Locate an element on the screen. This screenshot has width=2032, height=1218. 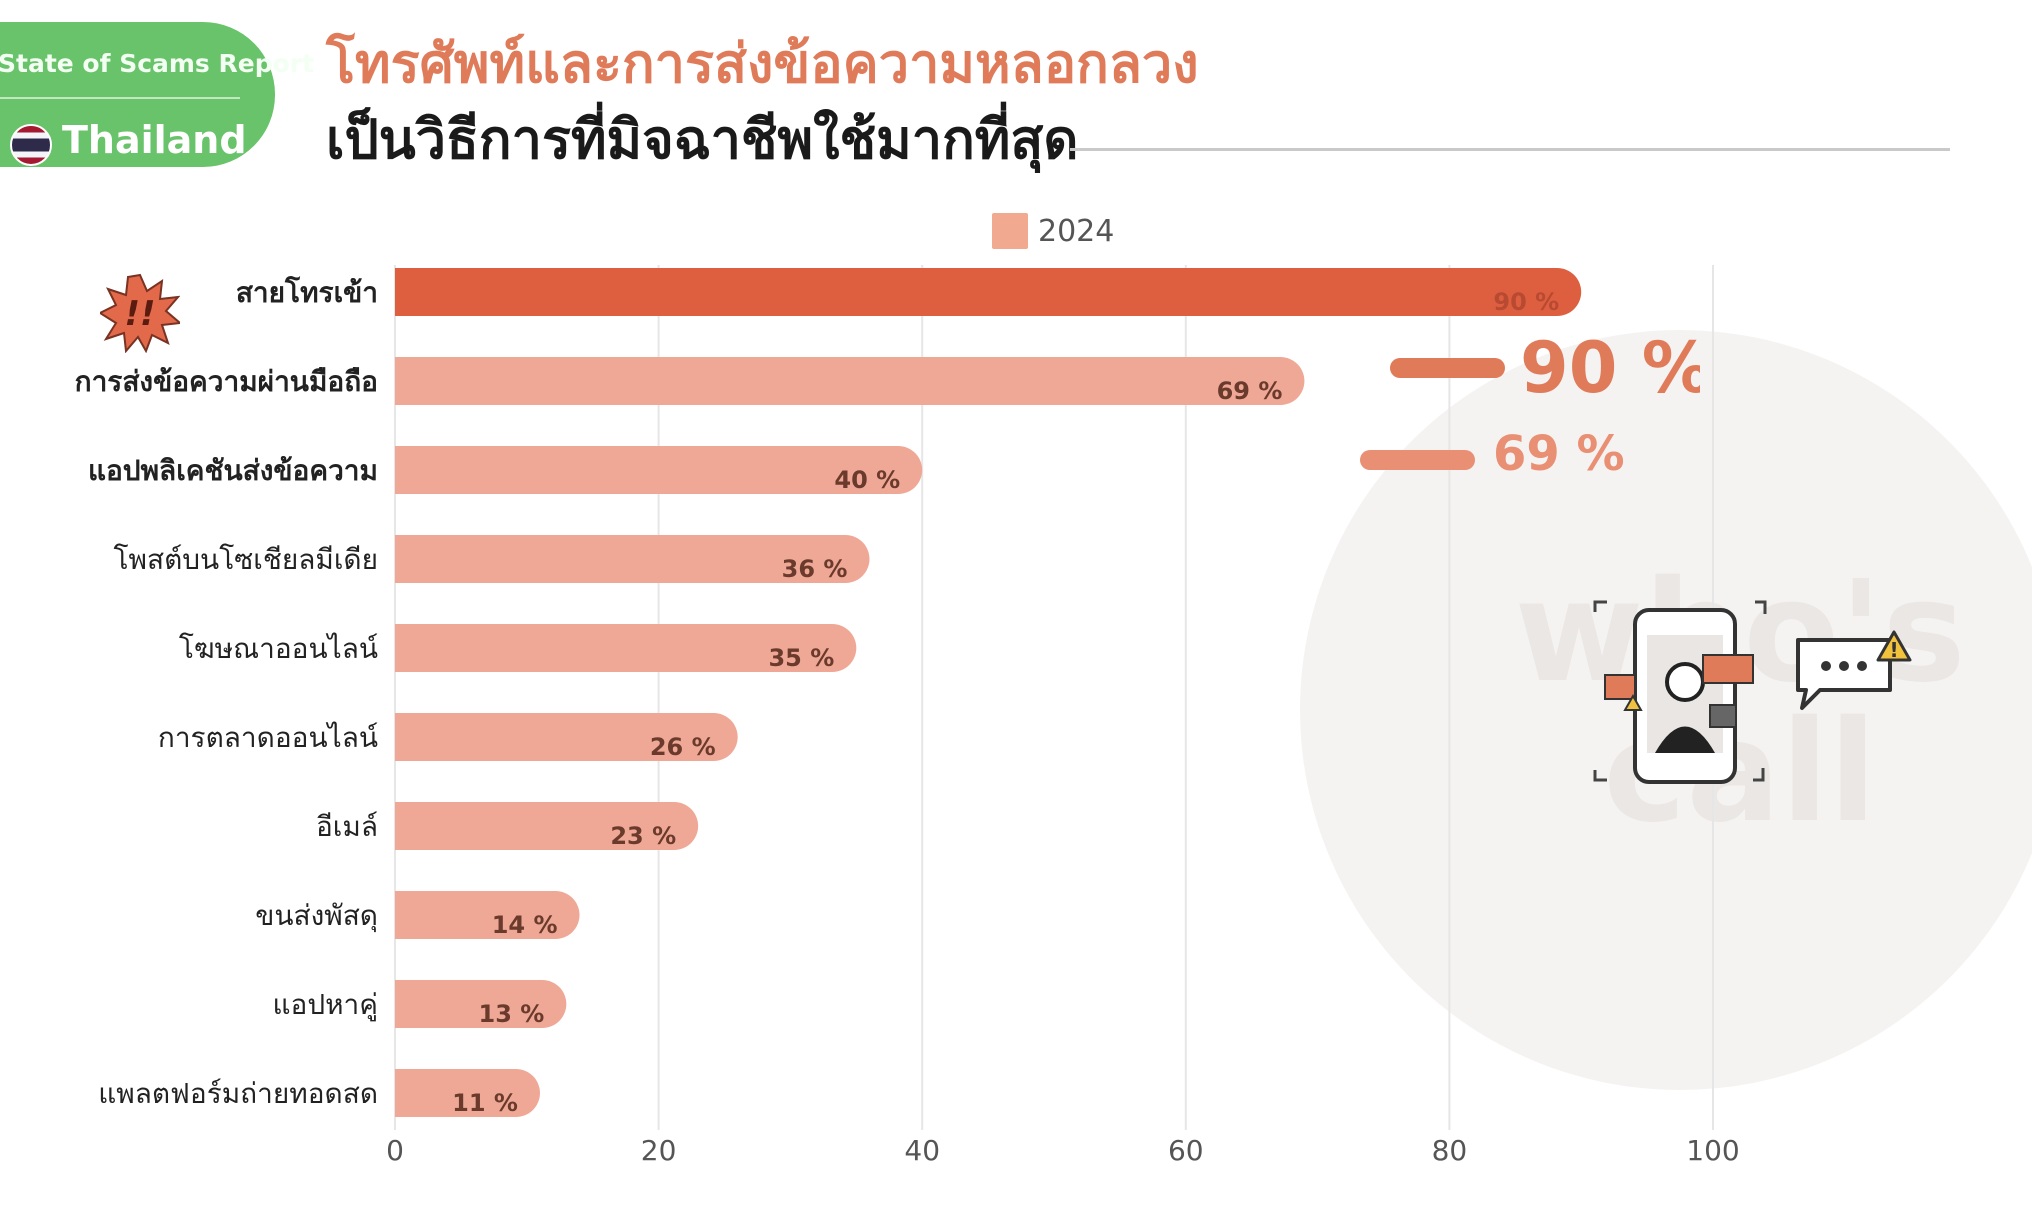
category-label: อีเมล์ is located at coordinates (347, 826).